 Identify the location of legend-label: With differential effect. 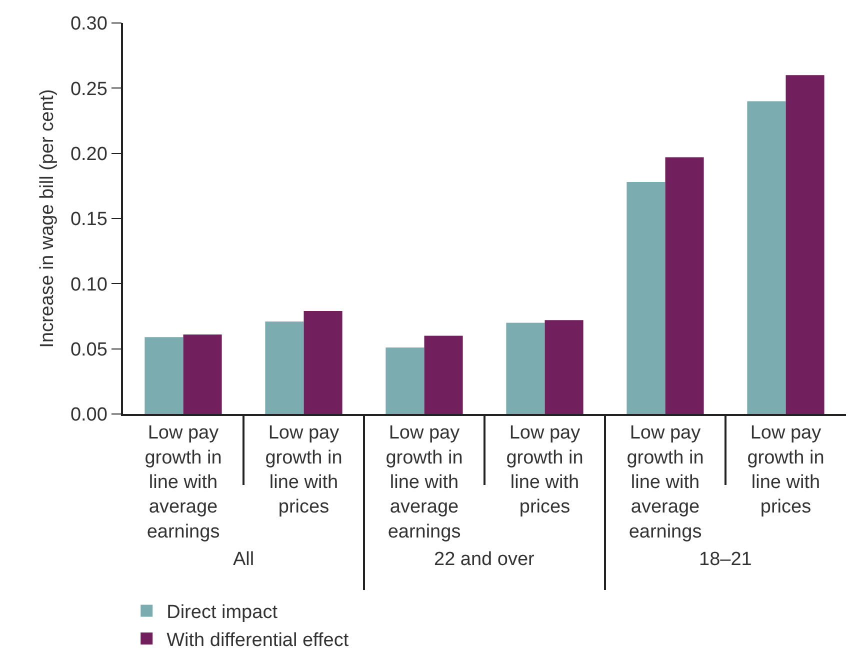
(258, 640).